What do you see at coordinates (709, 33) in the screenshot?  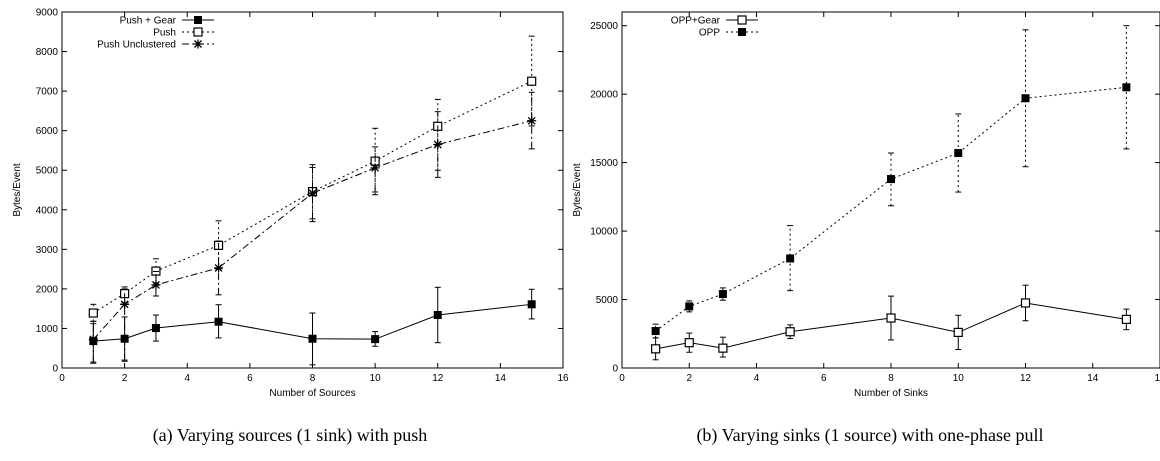 I see `b-legend-label: OPP` at bounding box center [709, 33].